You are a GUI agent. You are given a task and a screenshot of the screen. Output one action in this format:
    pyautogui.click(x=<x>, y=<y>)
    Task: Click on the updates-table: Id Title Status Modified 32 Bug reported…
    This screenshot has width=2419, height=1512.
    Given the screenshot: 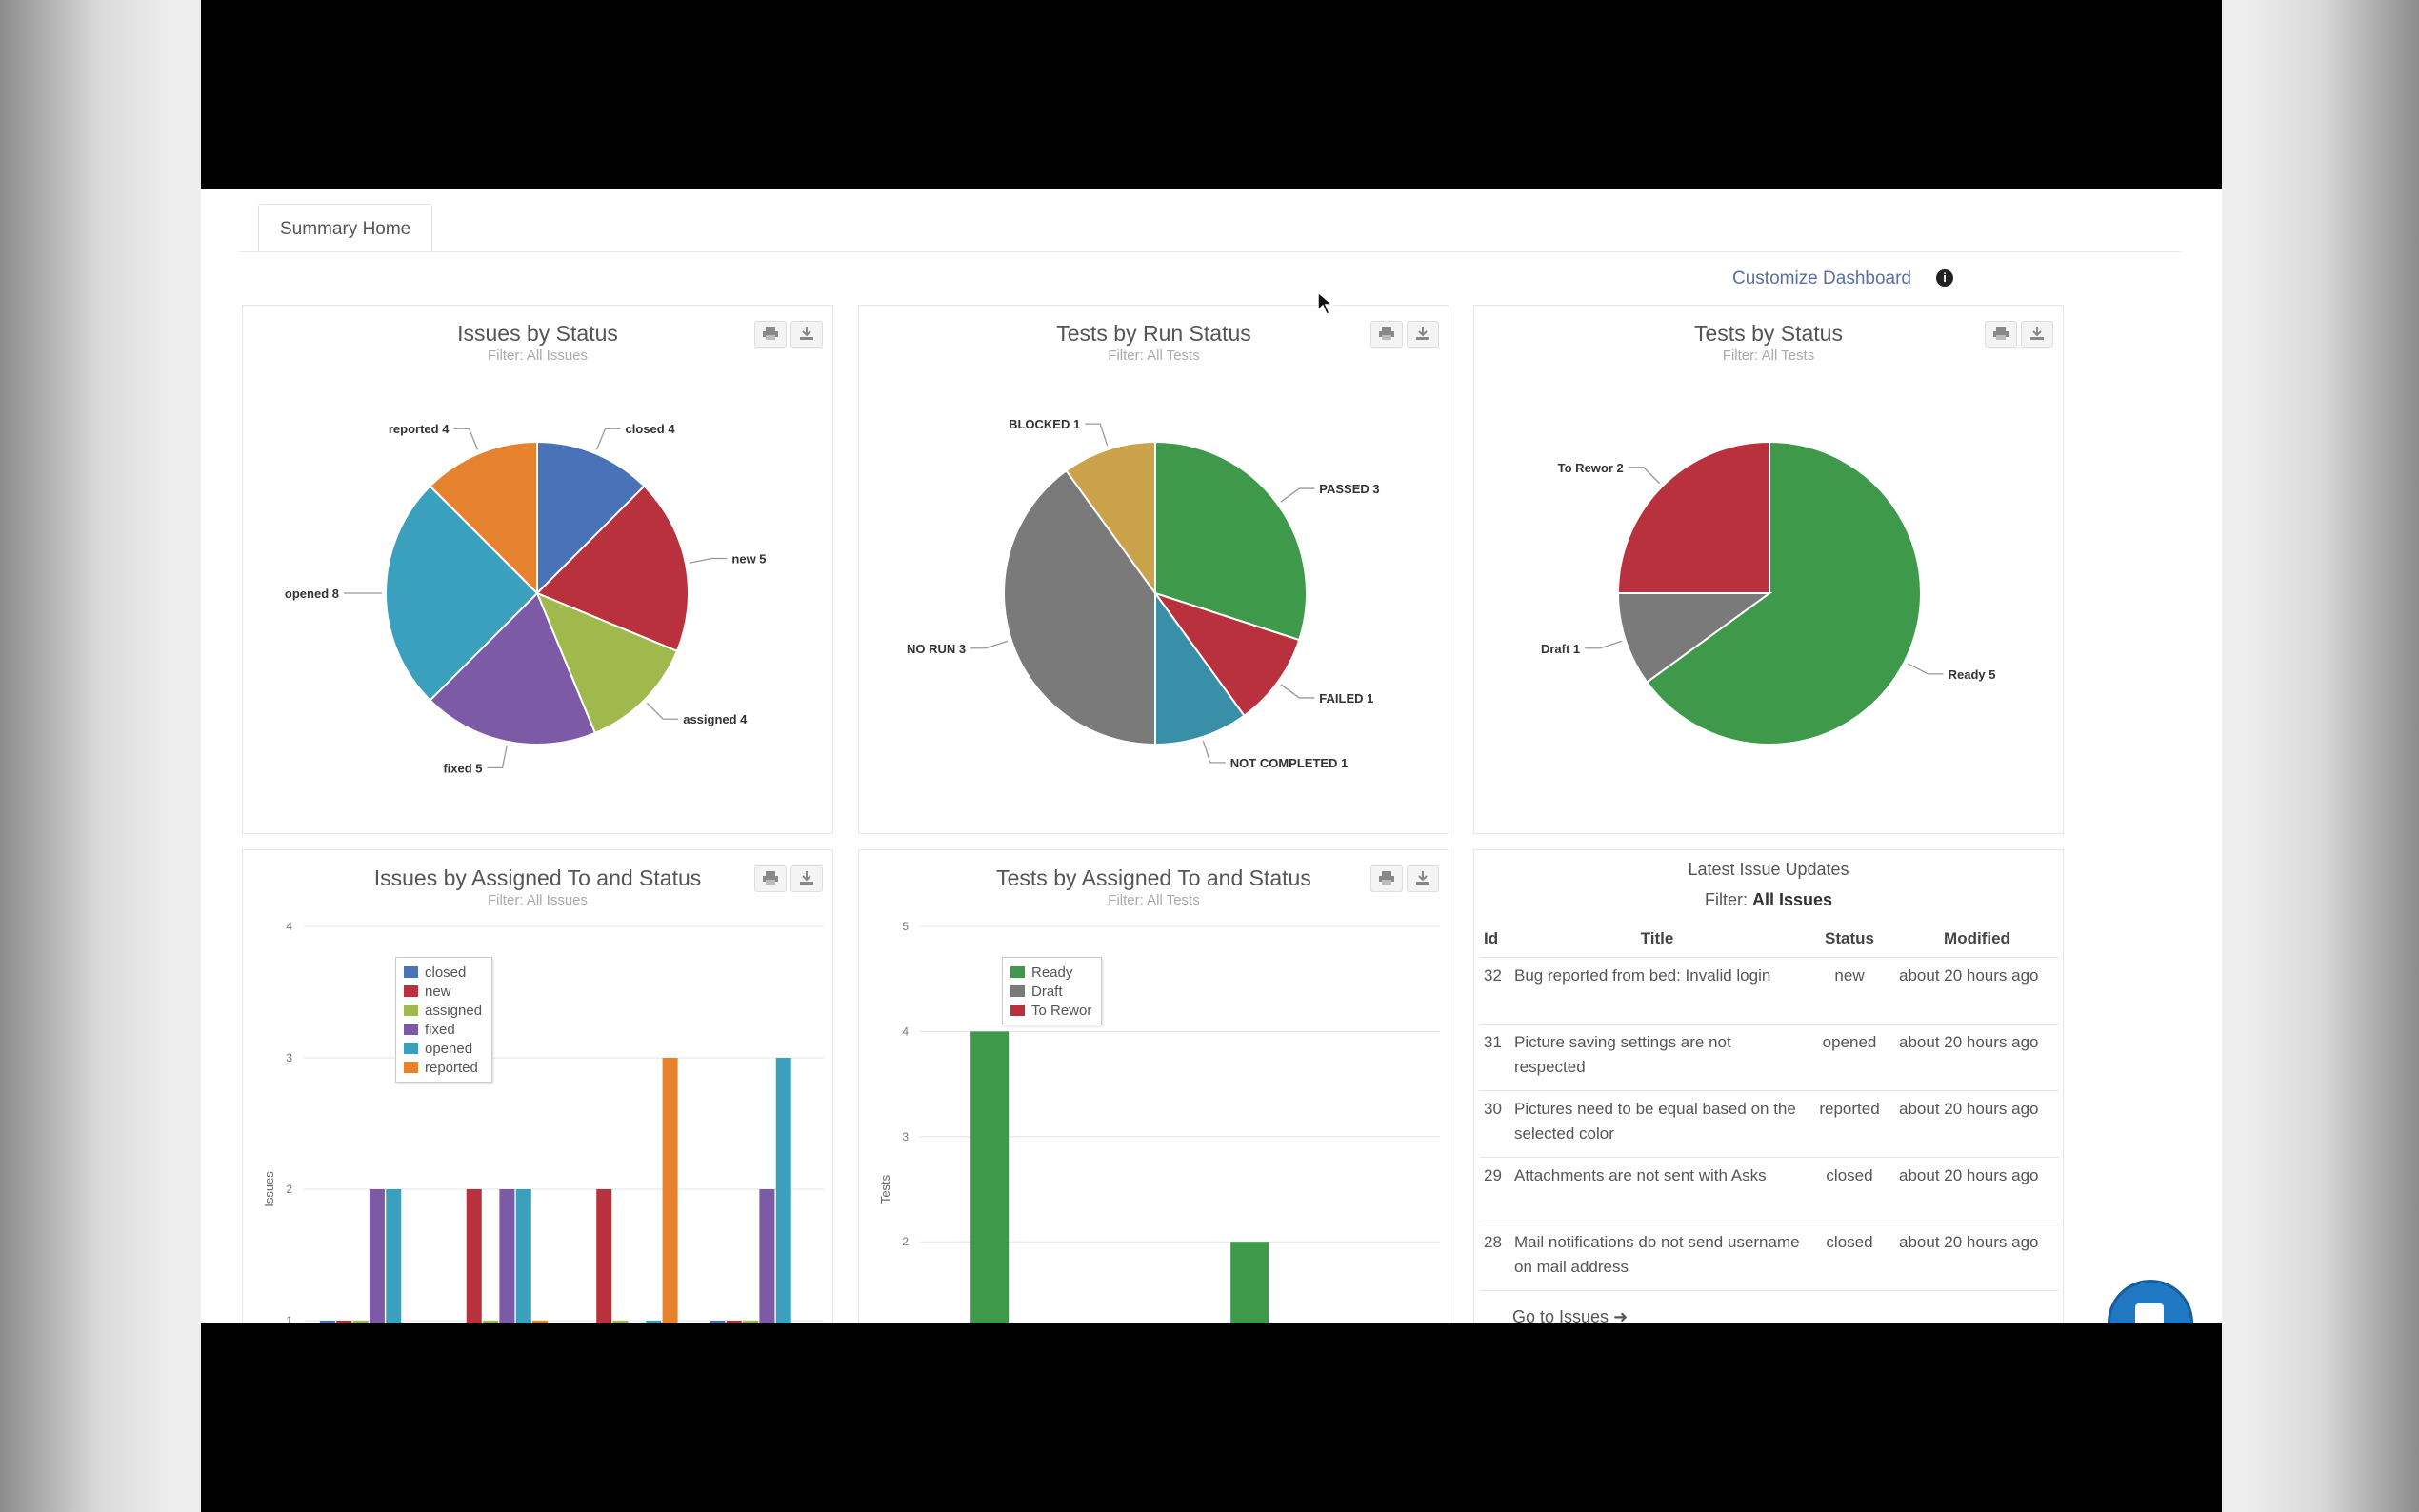 What is the action you would take?
    pyautogui.click(x=1769, y=1106)
    